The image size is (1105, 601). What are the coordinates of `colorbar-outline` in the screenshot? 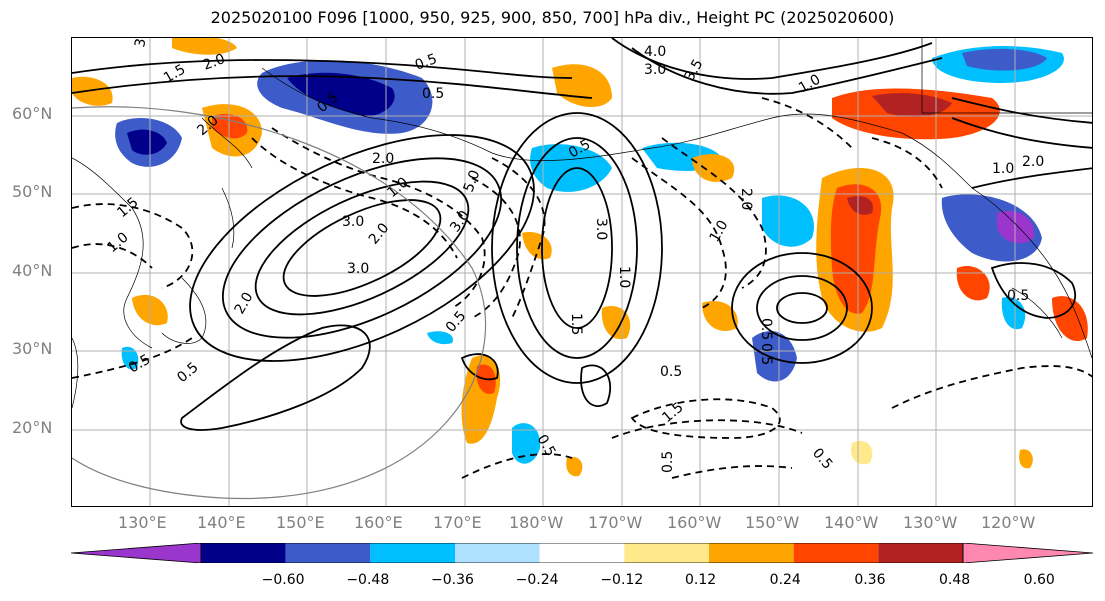 It's located at (582, 553).